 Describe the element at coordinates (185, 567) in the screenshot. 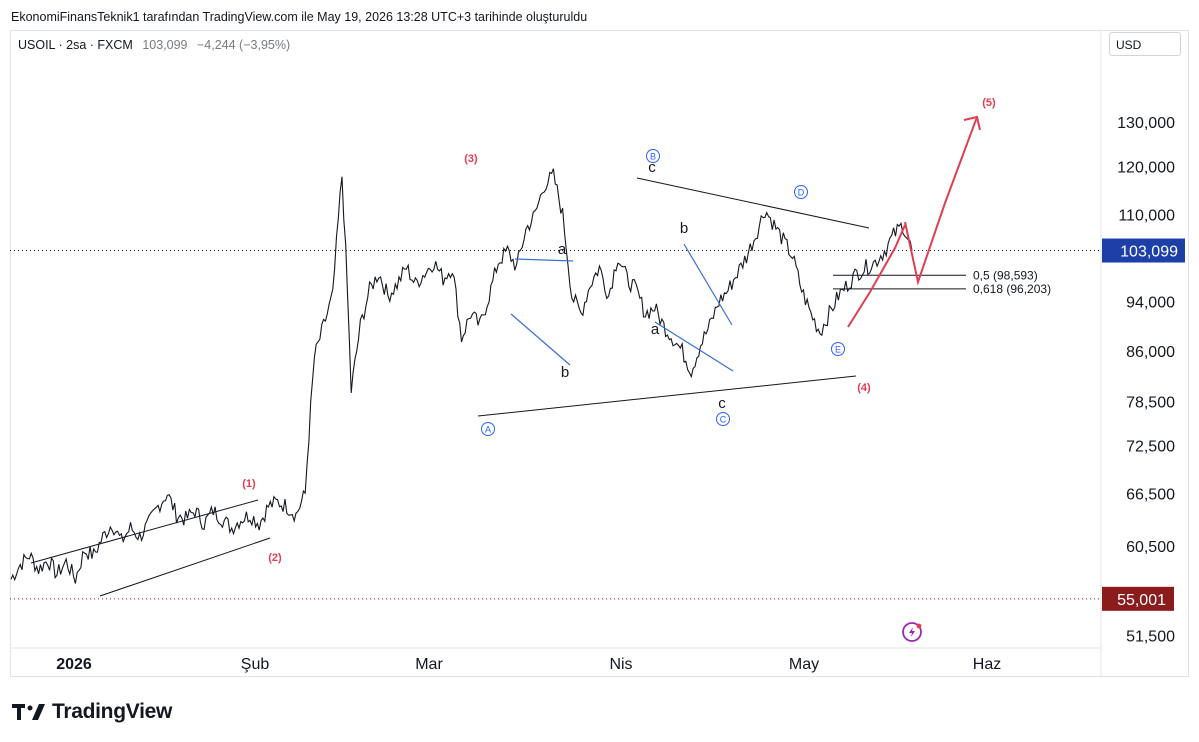

I see `channel-lower-line` at that location.